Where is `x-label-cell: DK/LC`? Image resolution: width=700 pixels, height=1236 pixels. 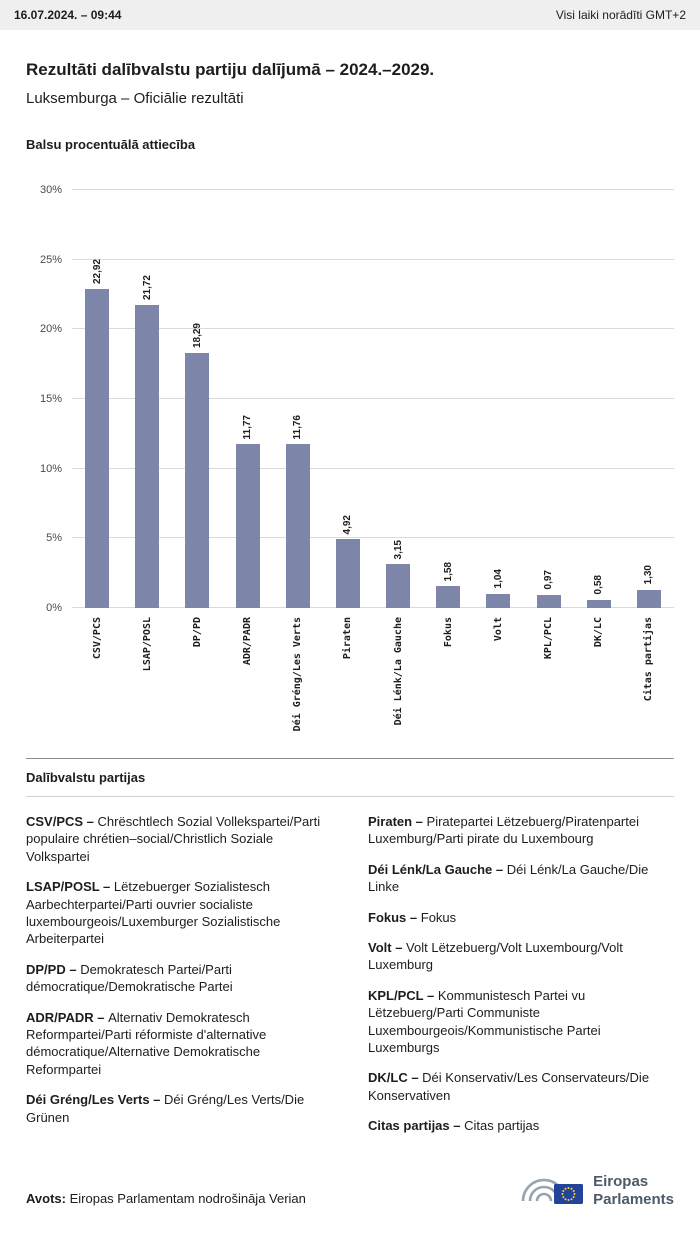
x-label-cell: DK/LC is located at coordinates (599, 674).